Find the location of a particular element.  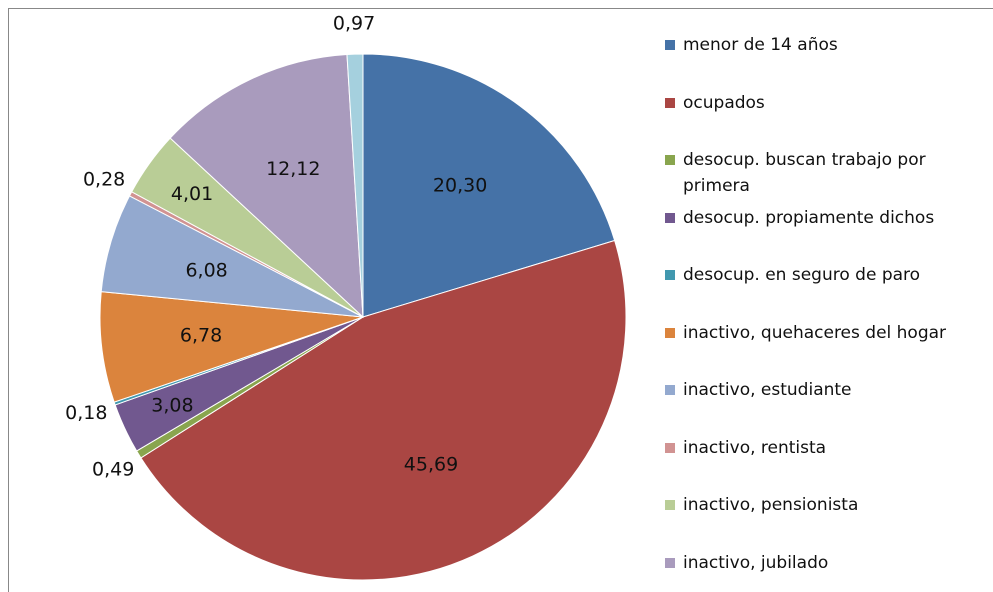

data-label: 4,01 is located at coordinates (192, 194).